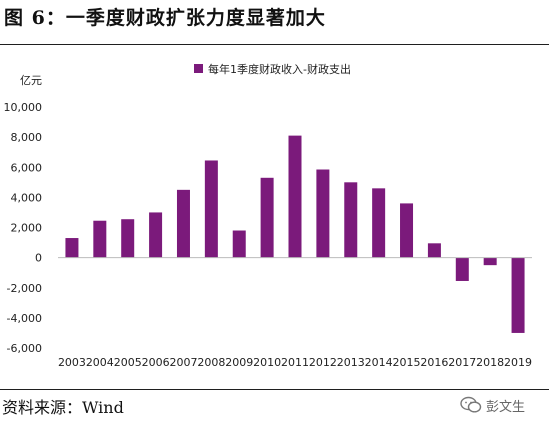 Image resolution: width=549 pixels, height=422 pixels. I want to click on watermark: 彭文生, so click(492, 405).